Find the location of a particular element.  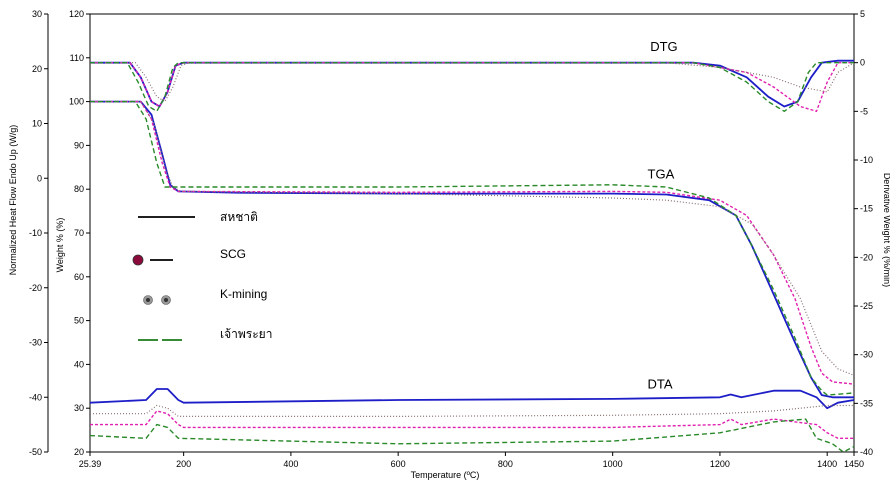

heatflow-tick-label: -30 is located at coordinates (35, 343).